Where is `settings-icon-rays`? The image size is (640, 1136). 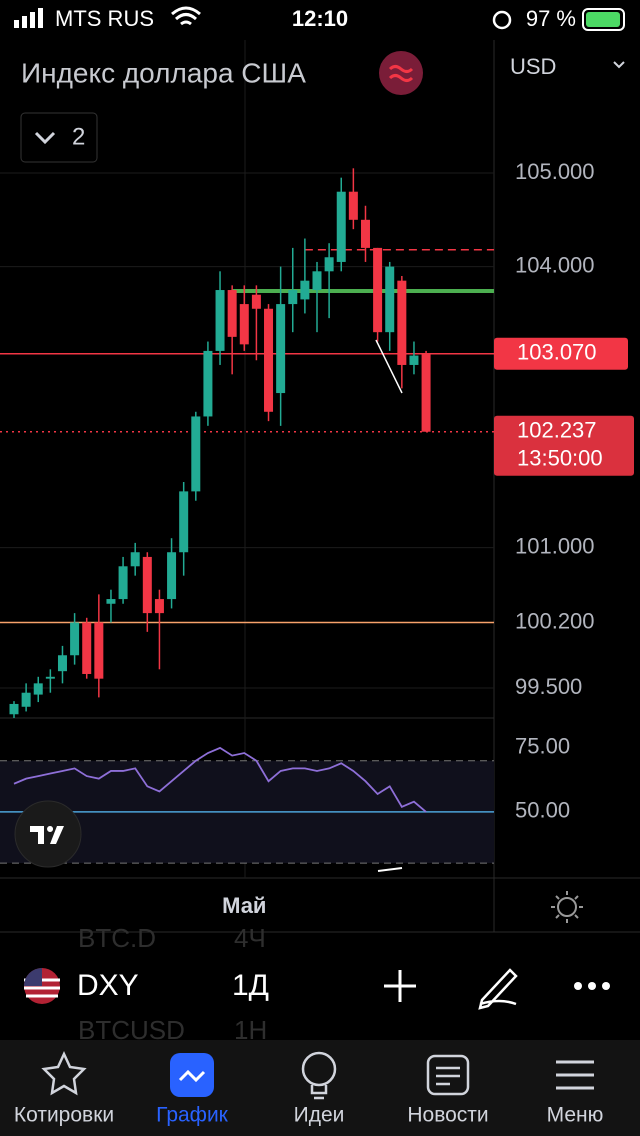 settings-icon-rays is located at coordinates (567, 907).